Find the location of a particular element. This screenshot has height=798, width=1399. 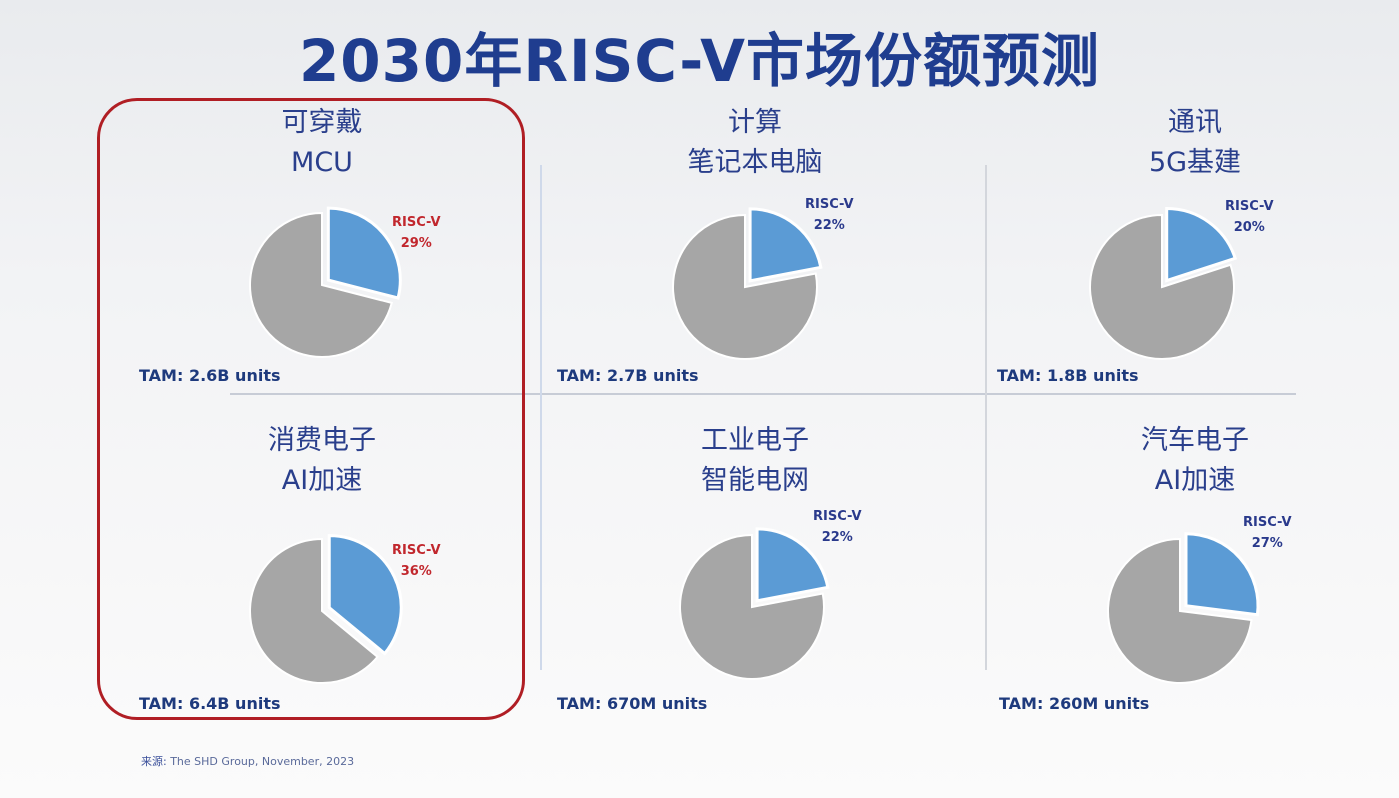

pie-panel-automotive-ai: 汽车电子 AI加速 RISC-V 27% TAM: 260M units is located at coordinates (1187, 582).